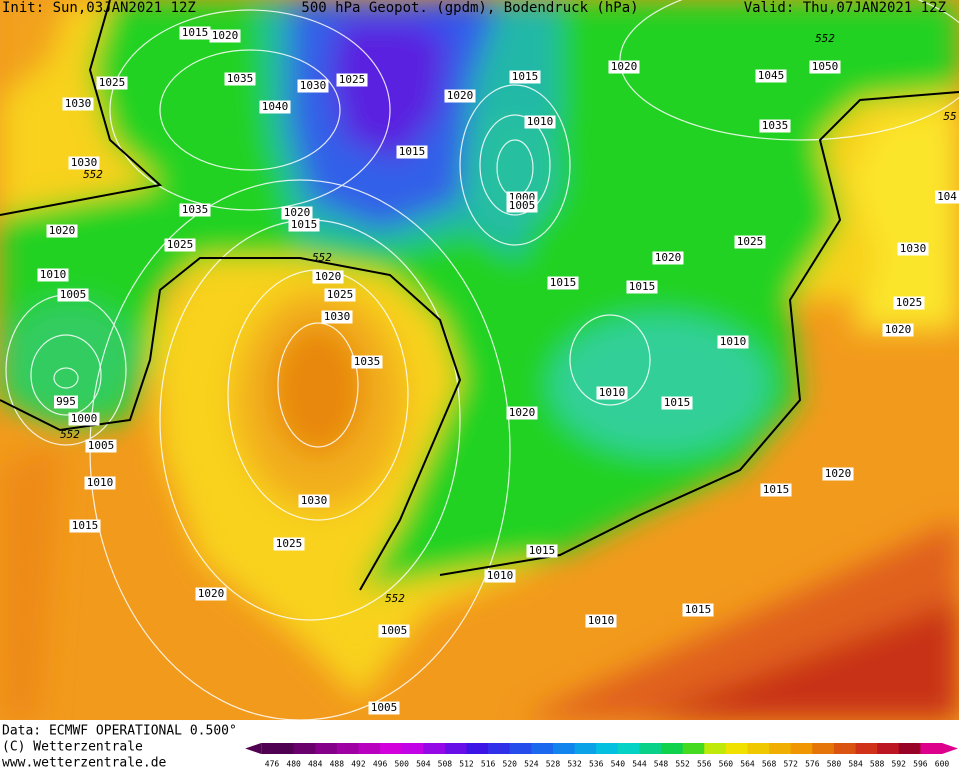  What do you see at coordinates (618, 764) in the screenshot?
I see `legend-label: 540` at bounding box center [618, 764].